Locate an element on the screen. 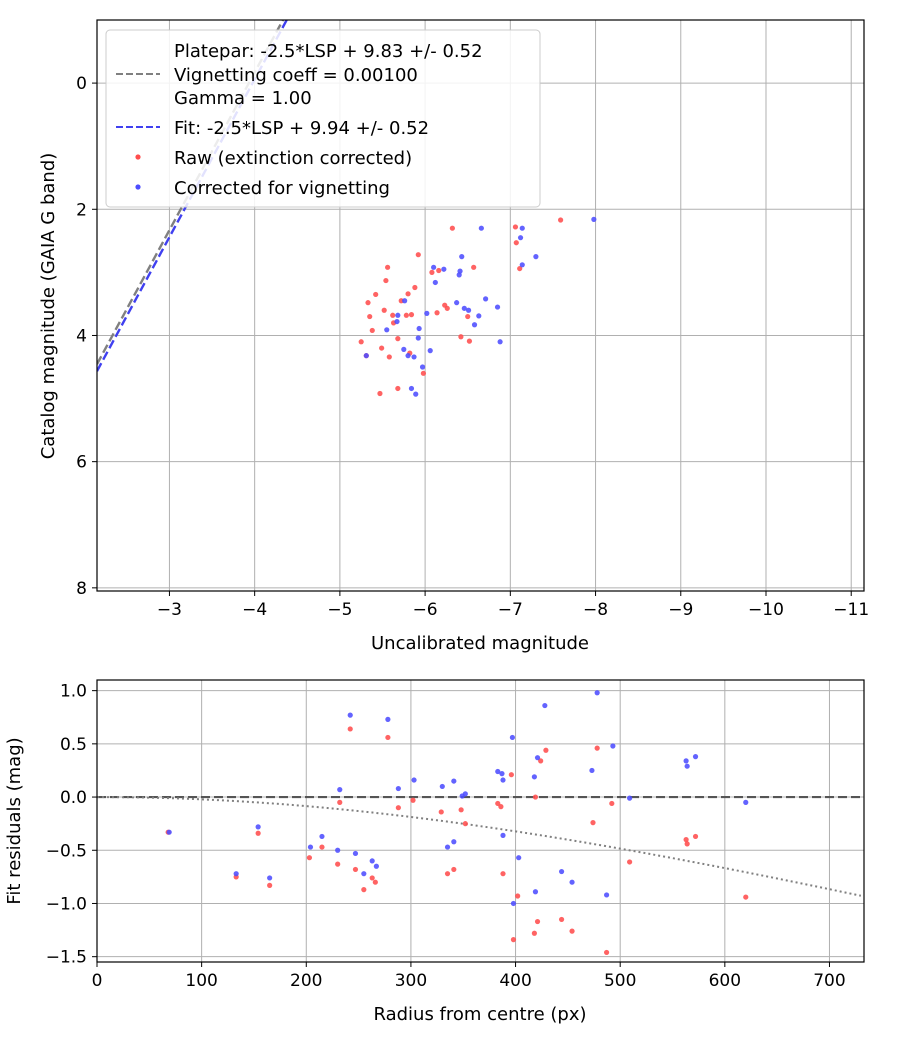 This screenshot has height=1050, width=900. legend-vignetting-label: Vignetting coeff = 0.00100 is located at coordinates (296, 75).